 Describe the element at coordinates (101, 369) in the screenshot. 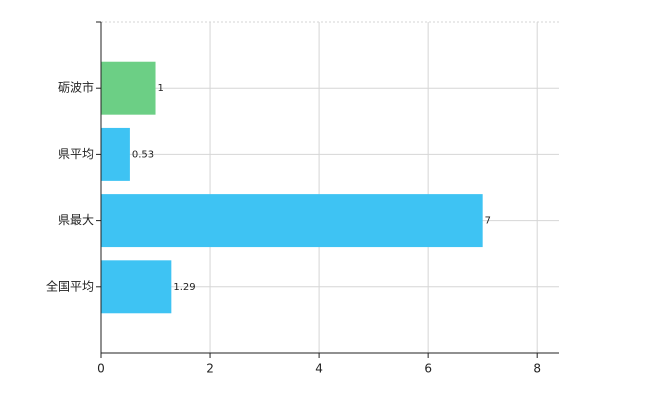

I see `x-tick-label: 0` at that location.